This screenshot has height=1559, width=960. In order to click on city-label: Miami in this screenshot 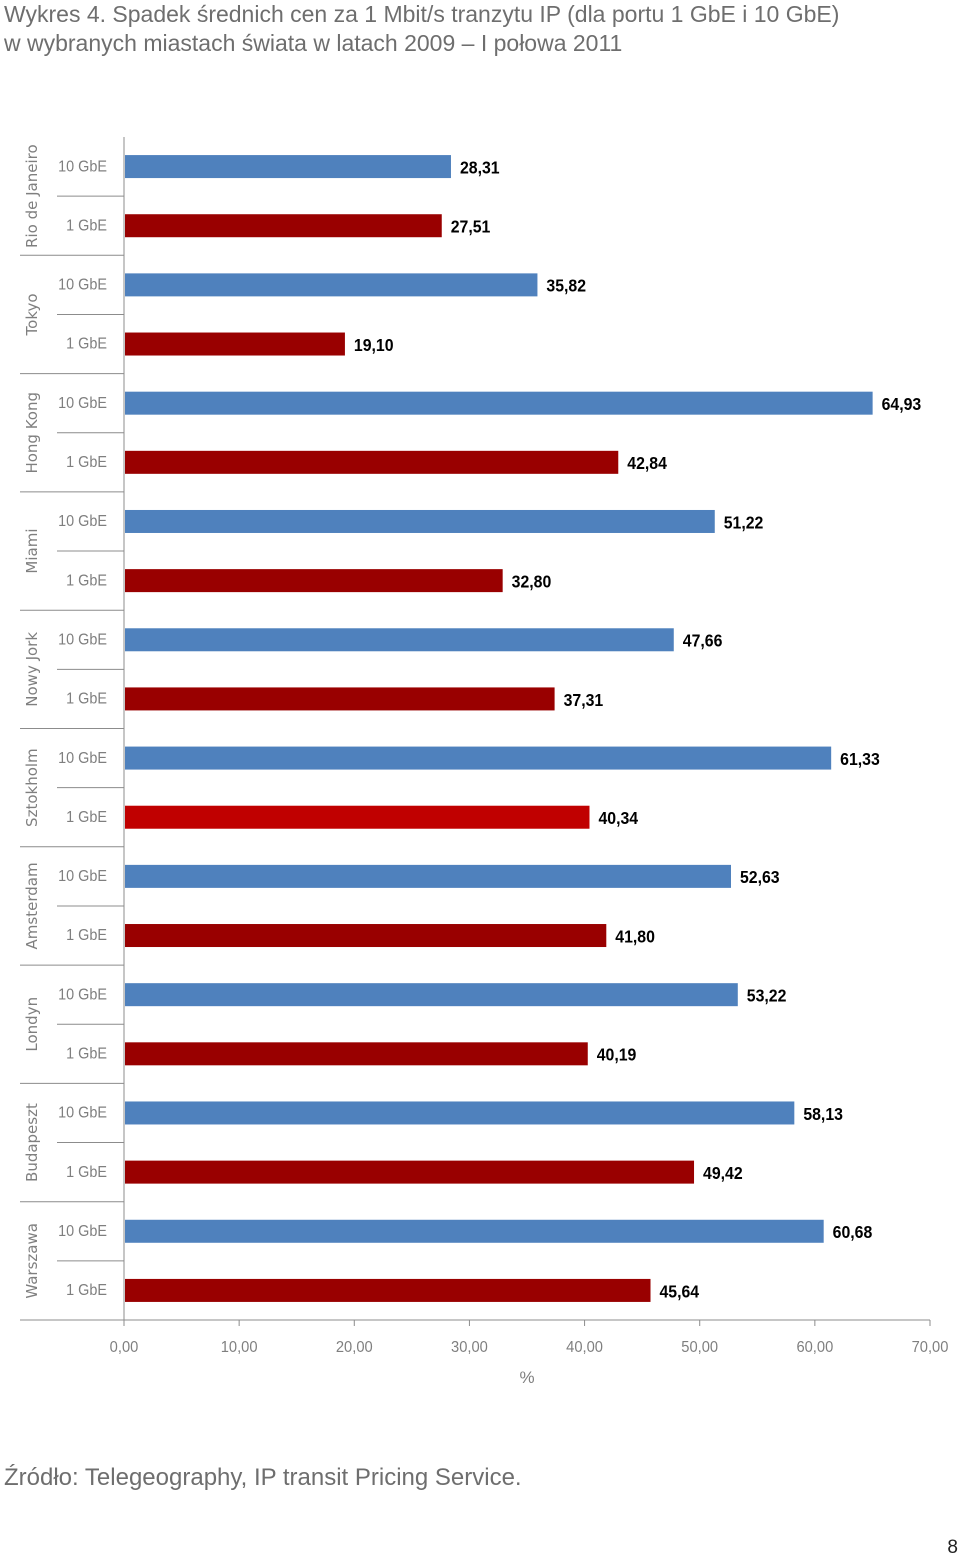, I will do `click(32, 551)`.